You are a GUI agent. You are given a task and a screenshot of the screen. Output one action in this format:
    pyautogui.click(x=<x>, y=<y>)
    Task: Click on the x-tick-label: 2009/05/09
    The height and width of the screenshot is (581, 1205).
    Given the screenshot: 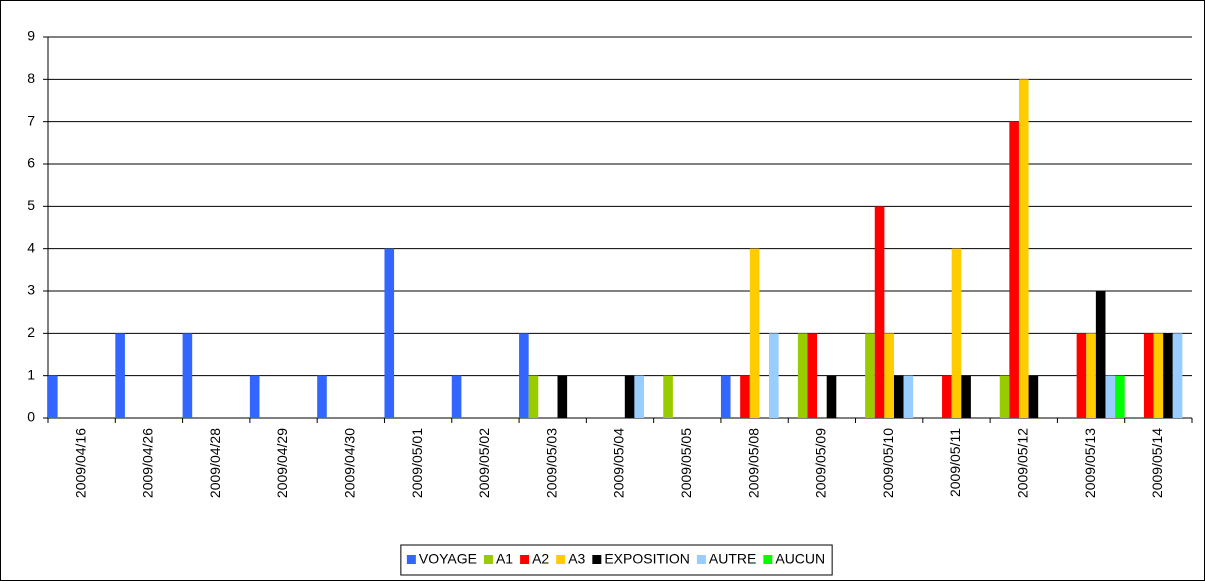 What is the action you would take?
    pyautogui.click(x=821, y=463)
    